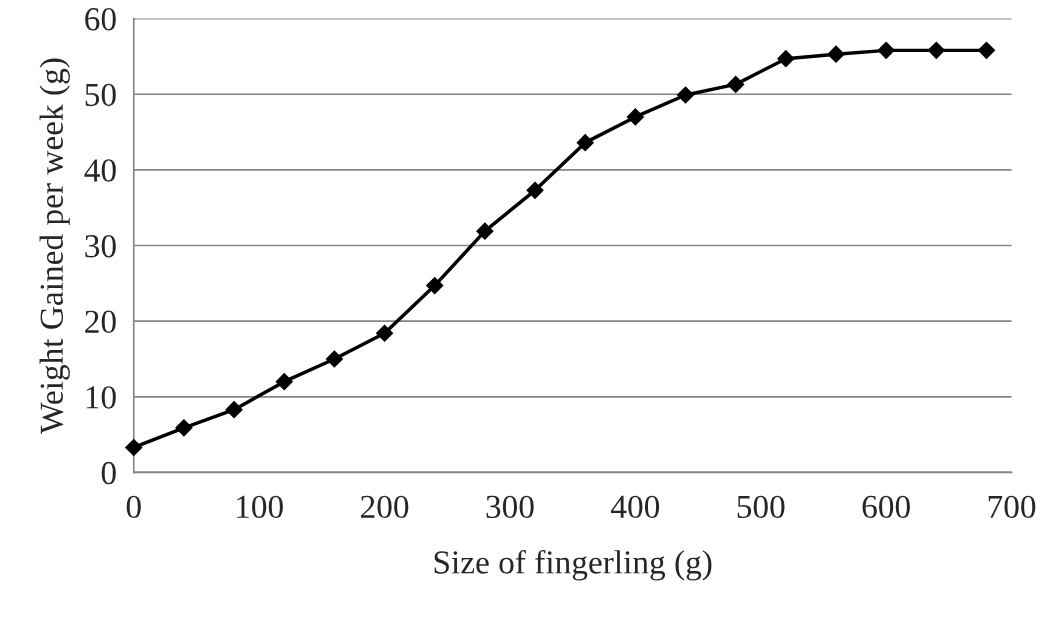  What do you see at coordinates (1012, 507) in the screenshot?
I see `x-tick-label: 700` at bounding box center [1012, 507].